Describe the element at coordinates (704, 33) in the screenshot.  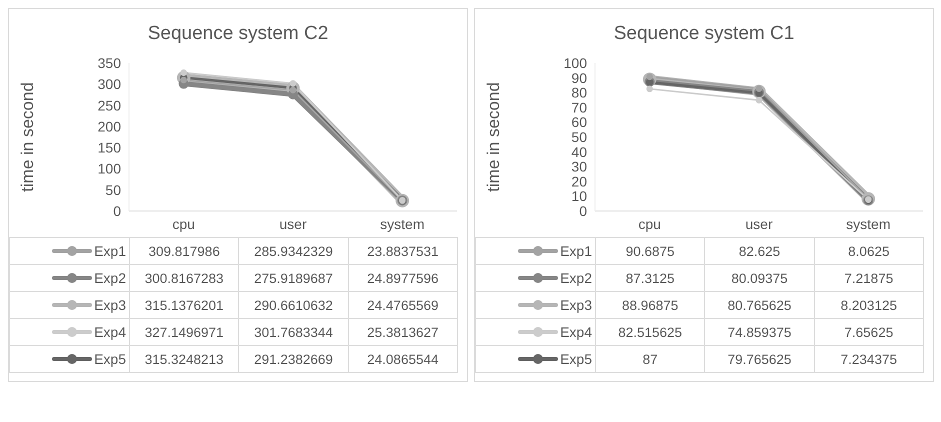
I see `chart-title: Sequence system C1` at that location.